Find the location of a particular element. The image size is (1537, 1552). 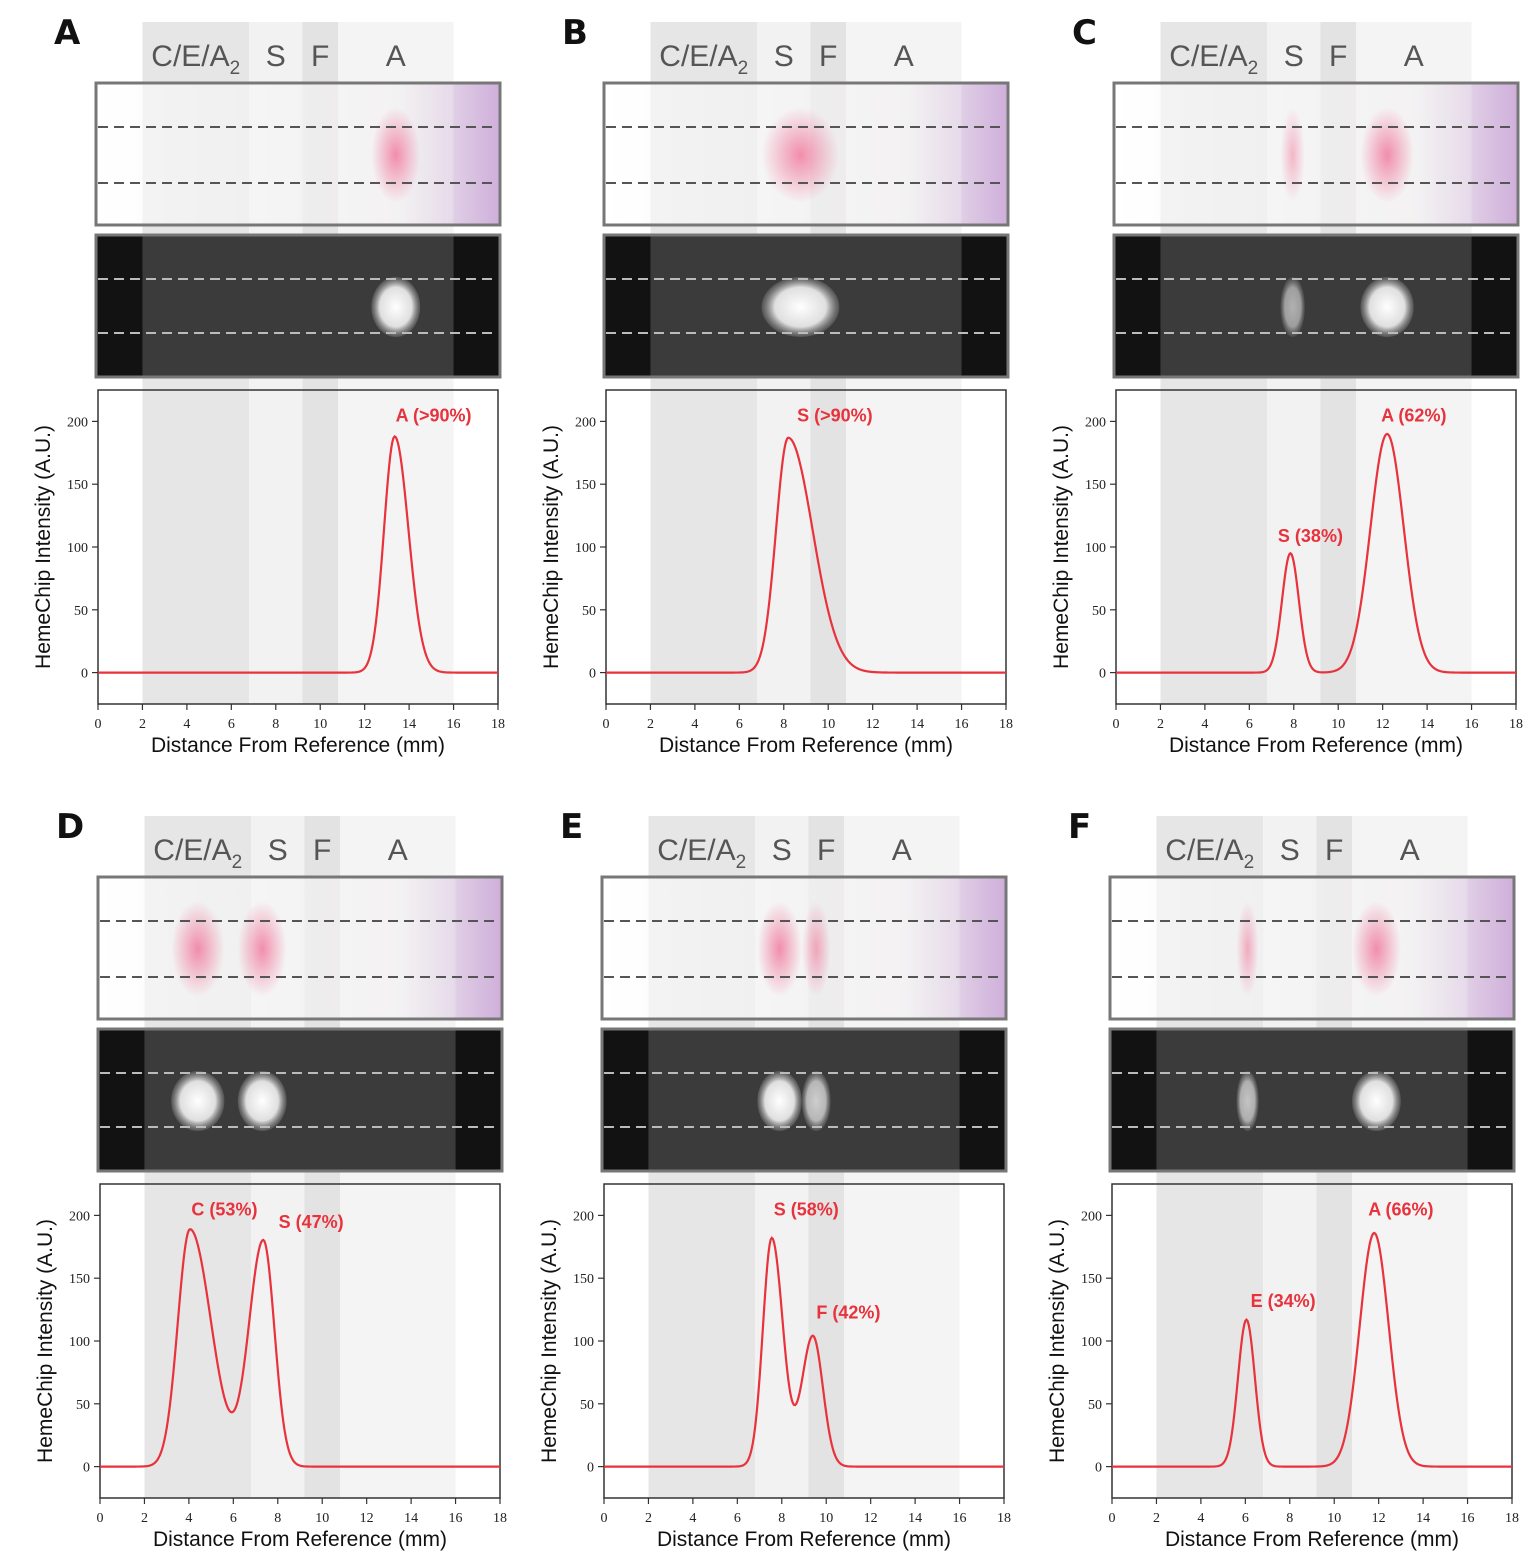

peak-label: E (34%) is located at coordinates (1283, 1301).